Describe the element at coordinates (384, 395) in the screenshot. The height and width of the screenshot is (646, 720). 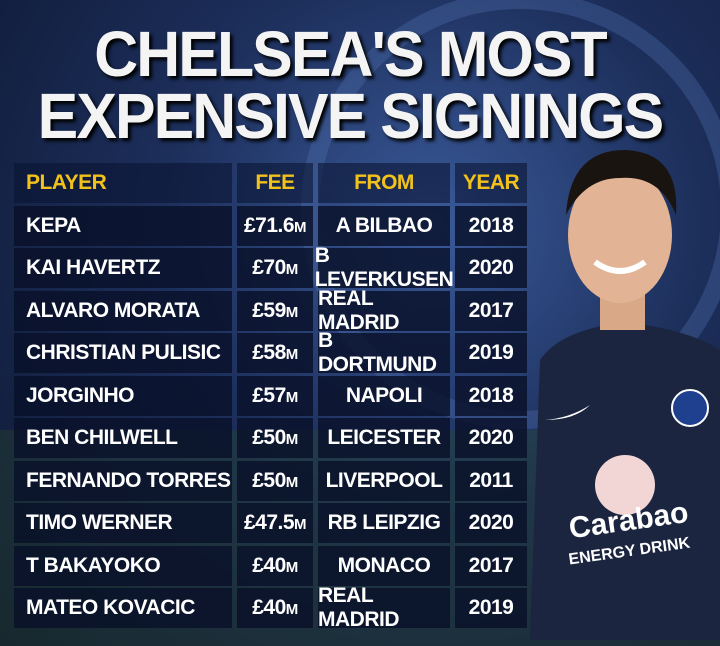
I see `from-club: NAPOLI` at that location.